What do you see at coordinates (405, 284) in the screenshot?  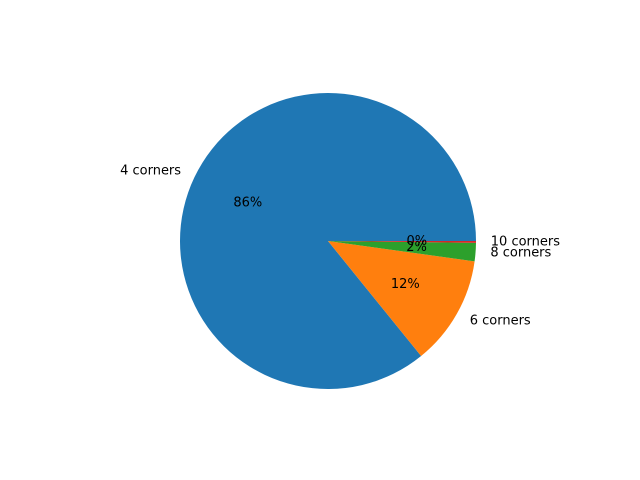 I see `slice-percent-6-corners: 12%` at bounding box center [405, 284].